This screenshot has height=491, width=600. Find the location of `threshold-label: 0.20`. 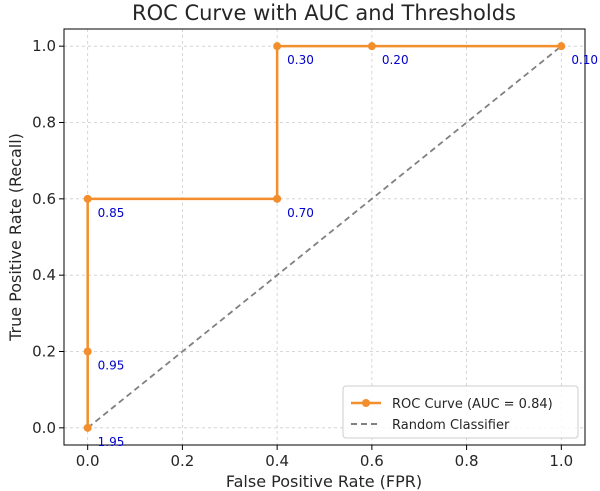

threshold-label: 0.20 is located at coordinates (395, 60).